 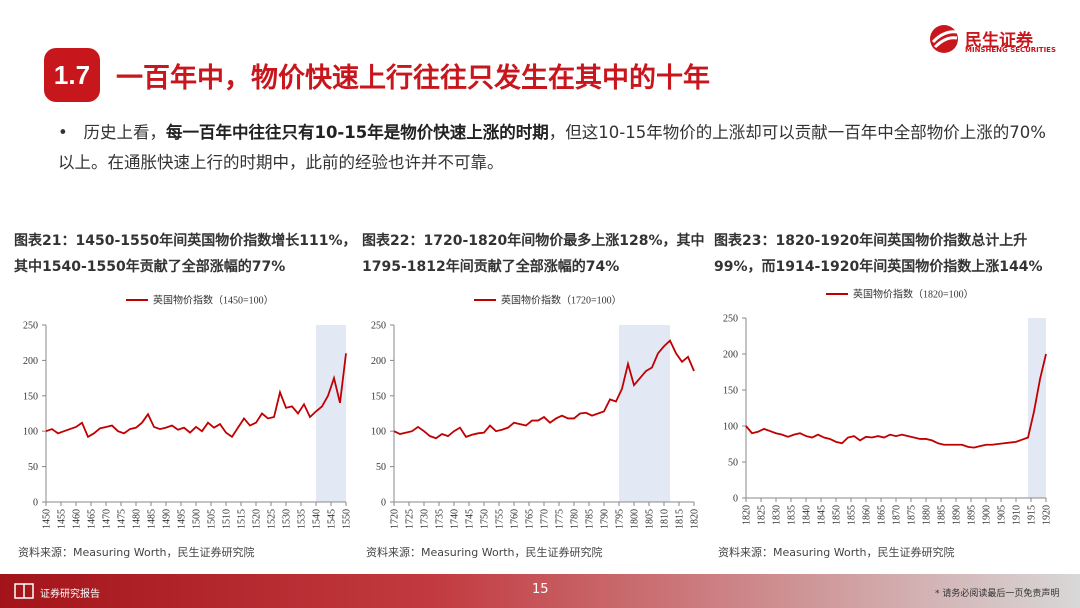 I want to click on x-tick-label: 1450, so click(x=47, y=519).